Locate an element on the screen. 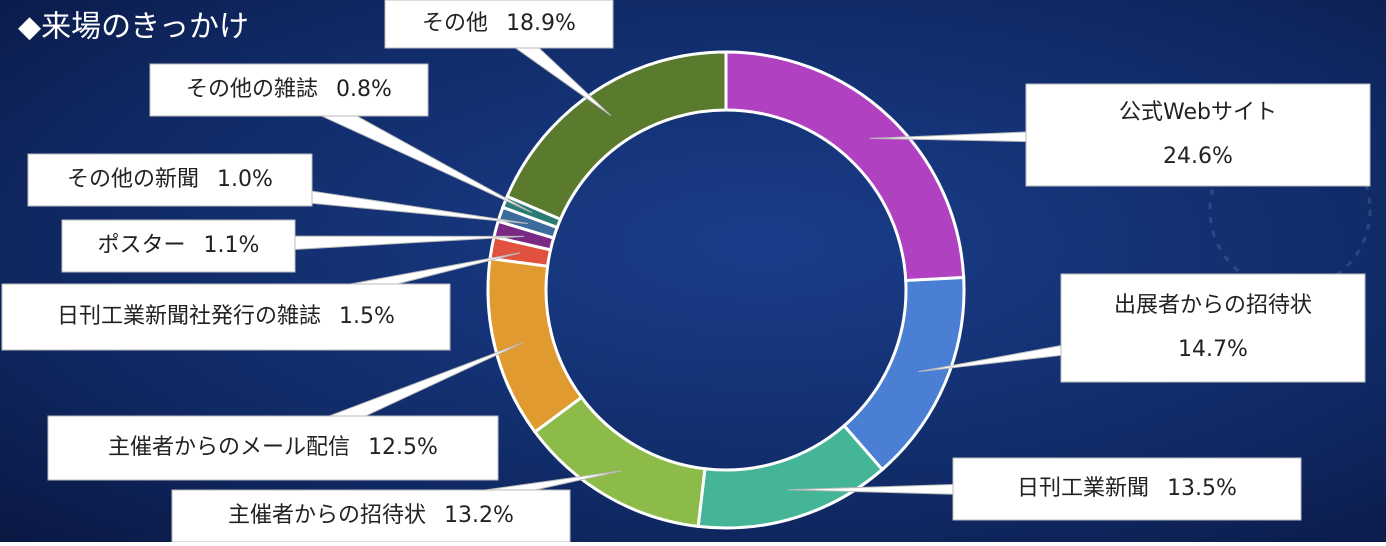  category-label: その他 is located at coordinates (455, 23).